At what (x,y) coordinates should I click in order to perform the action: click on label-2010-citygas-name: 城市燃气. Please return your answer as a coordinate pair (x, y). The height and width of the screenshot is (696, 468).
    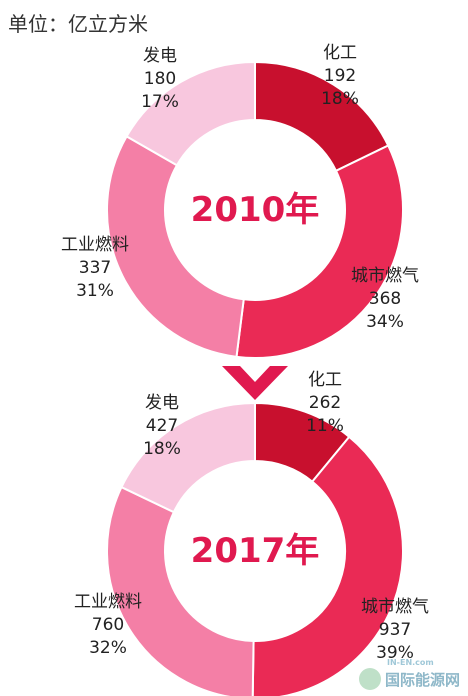
    Looking at the image, I should click on (385, 276).